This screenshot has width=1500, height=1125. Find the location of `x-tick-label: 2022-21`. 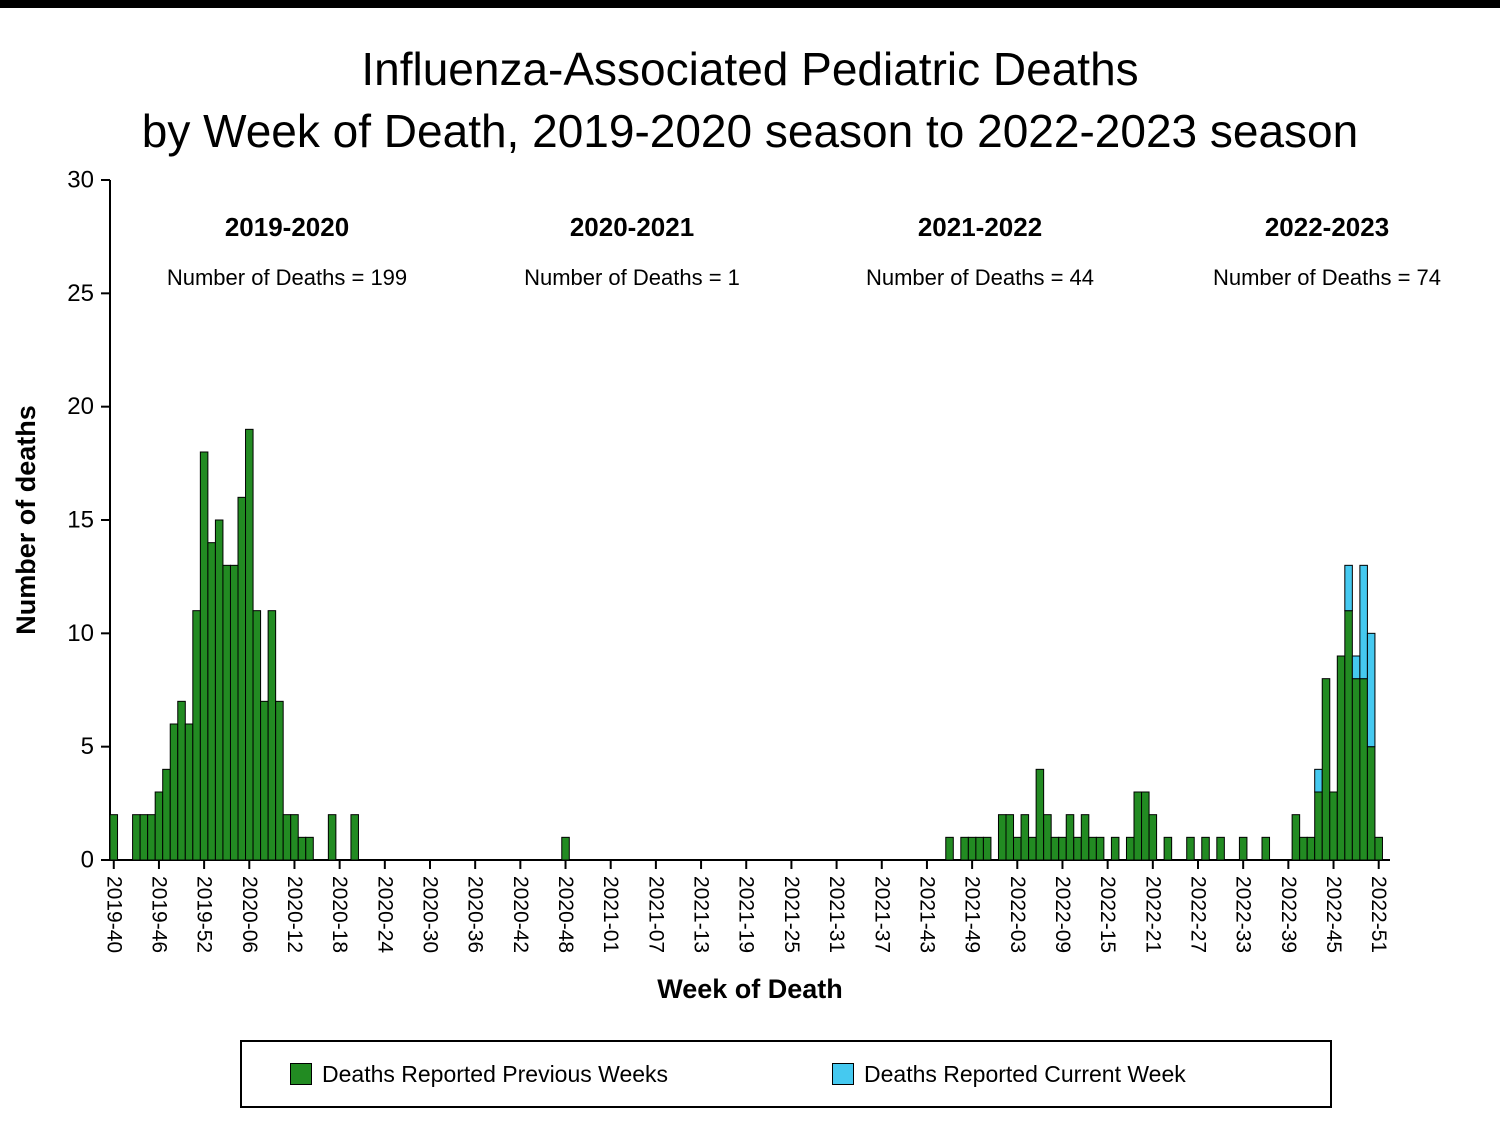

x-tick-label: 2022-21 is located at coordinates (1152, 914).